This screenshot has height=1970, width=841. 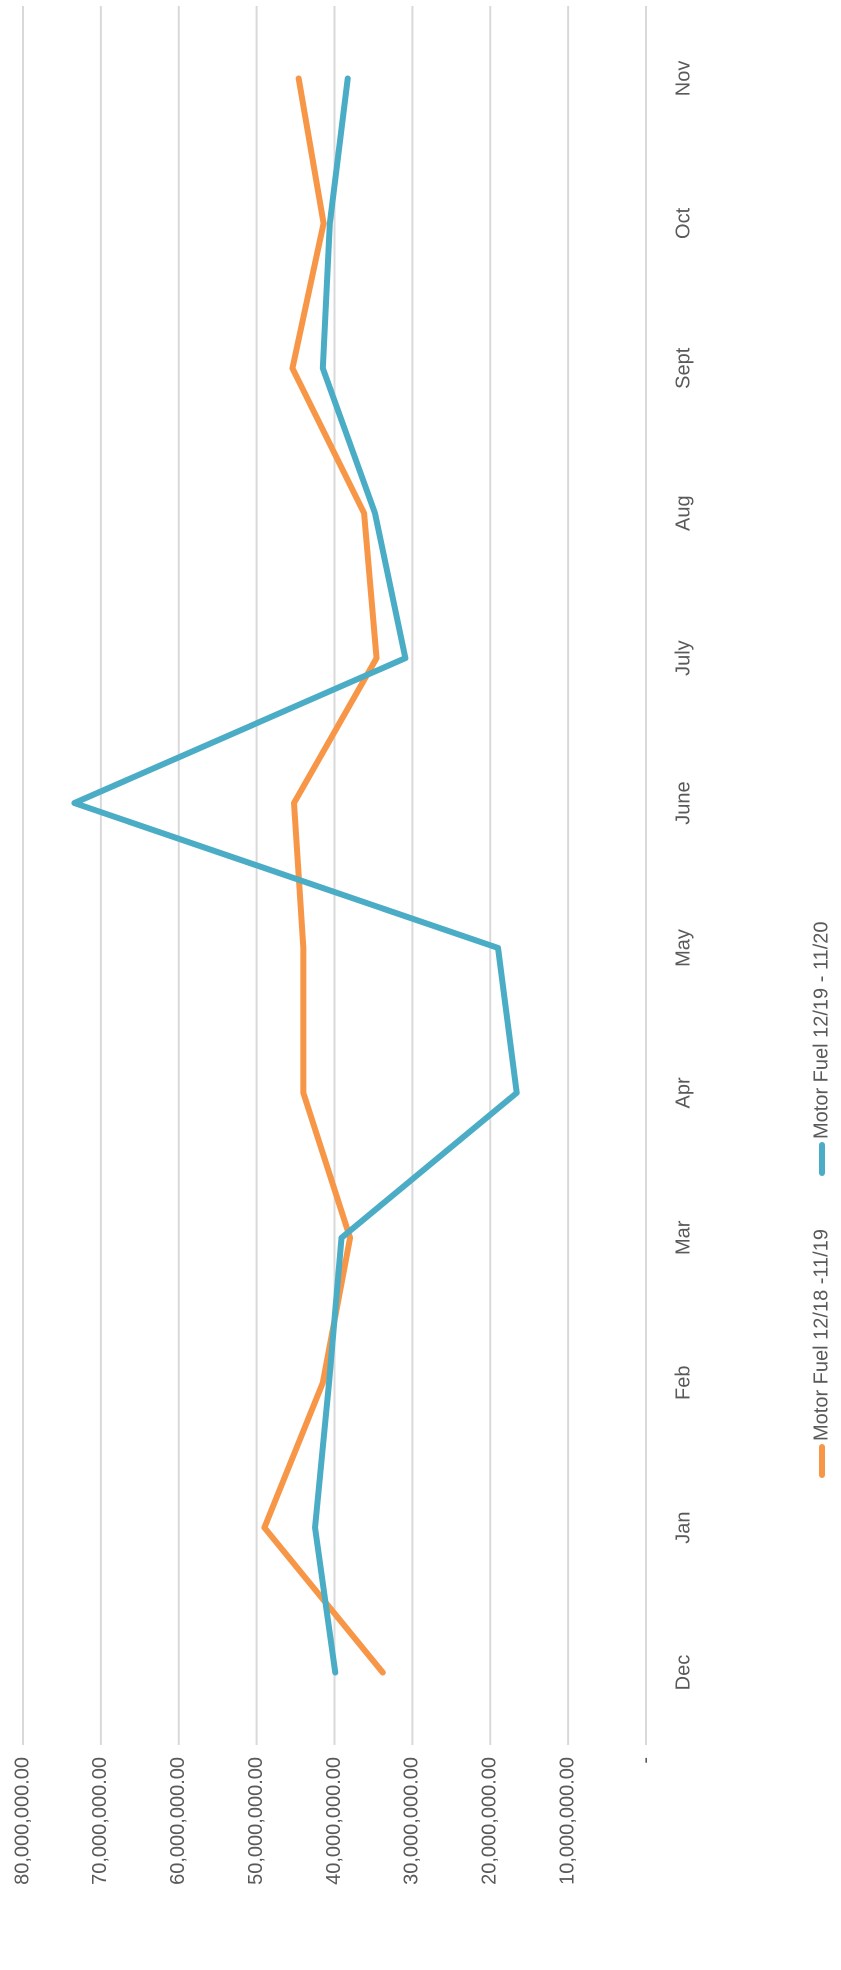 What do you see at coordinates (683, 513) in the screenshot?
I see `x-tick-label: Aug` at bounding box center [683, 513].